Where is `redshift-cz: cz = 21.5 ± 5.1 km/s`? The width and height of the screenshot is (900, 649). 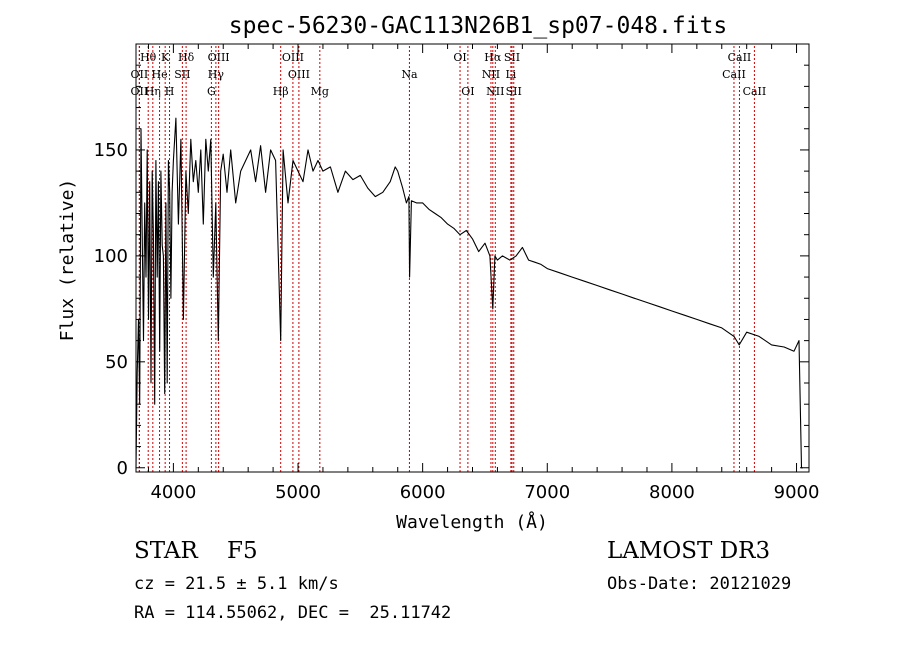
redshift-cz: cz = 21.5 ± 5.1 km/s is located at coordinates (236, 584).